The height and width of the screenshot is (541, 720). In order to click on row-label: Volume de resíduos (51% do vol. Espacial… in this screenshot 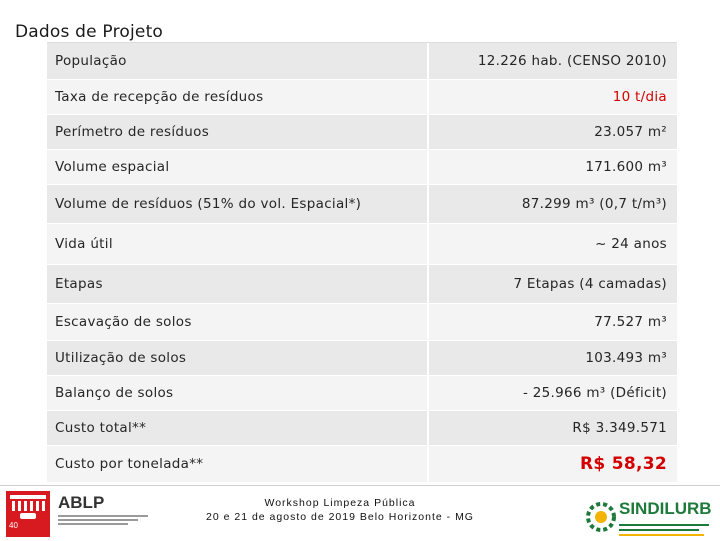, I will do `click(238, 204)`.